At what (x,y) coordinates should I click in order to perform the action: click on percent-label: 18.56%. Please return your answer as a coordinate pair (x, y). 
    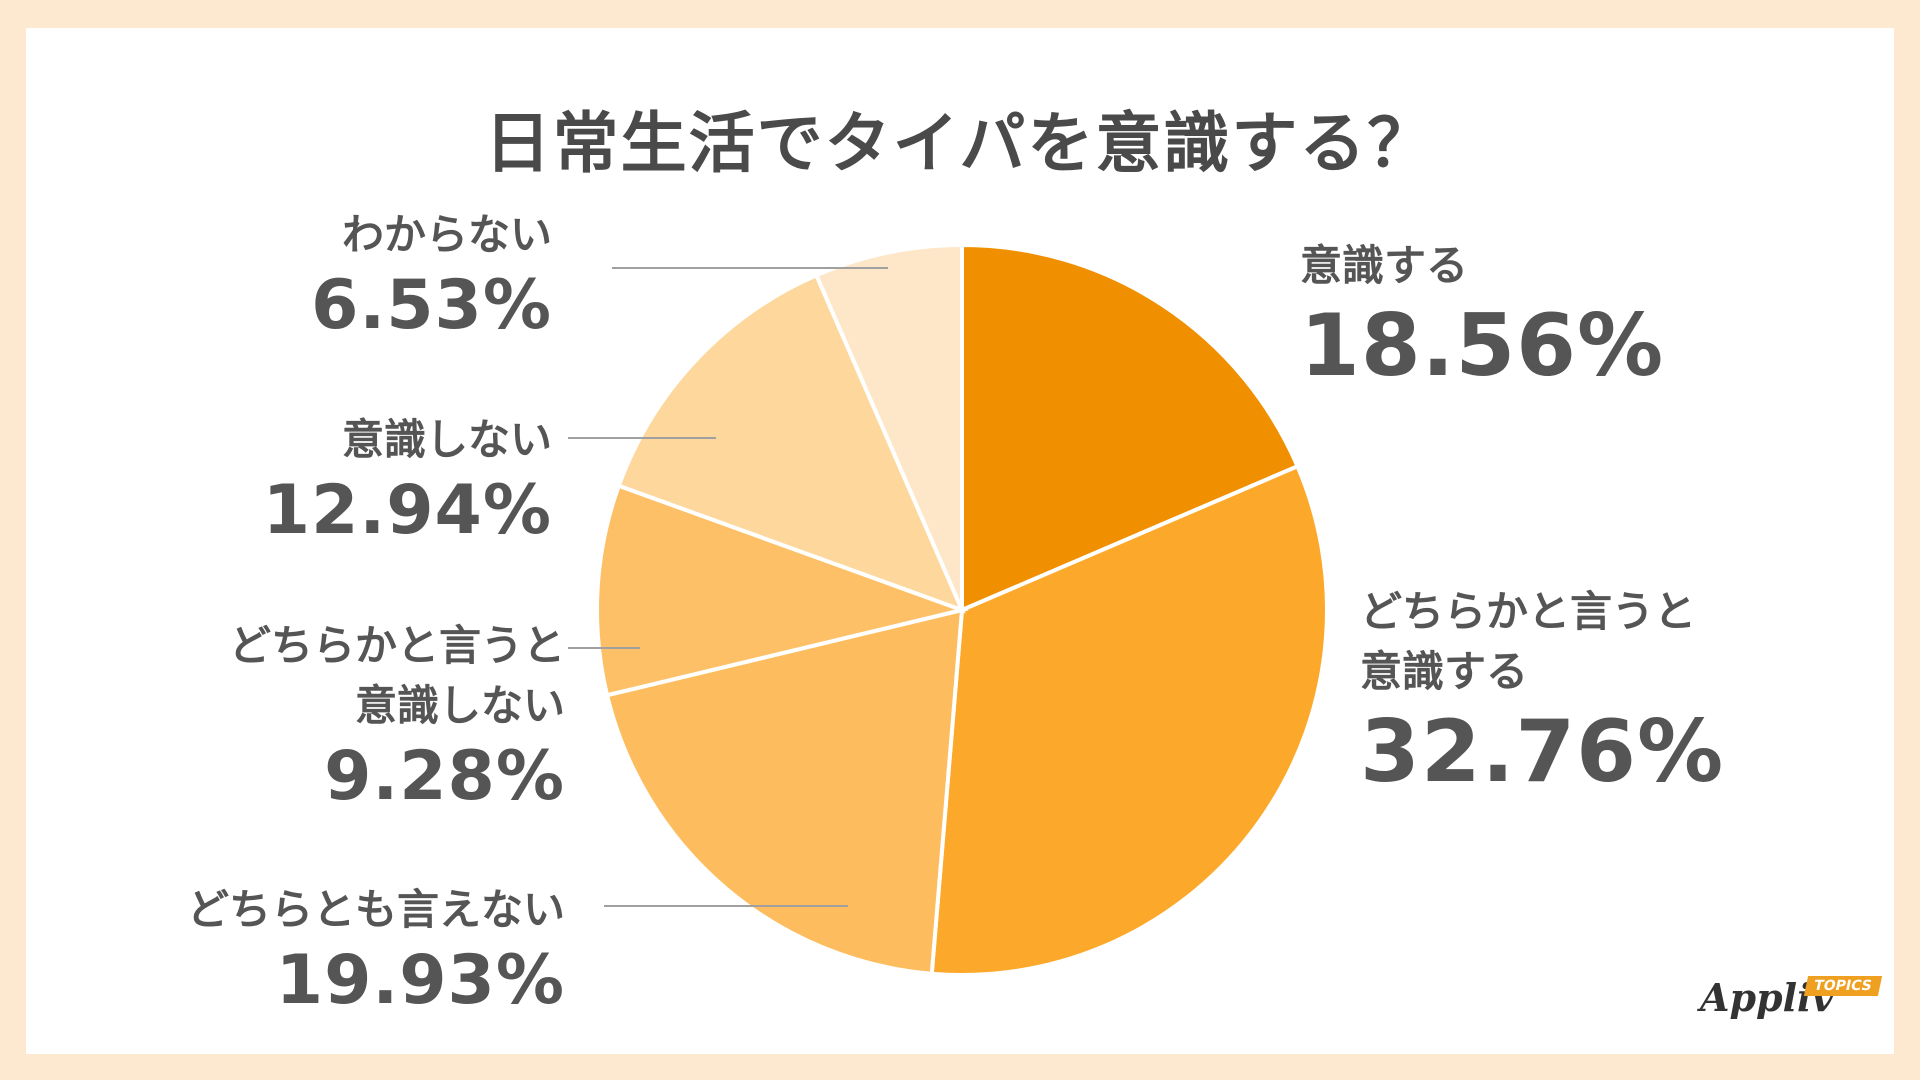
    Looking at the image, I should click on (1482, 346).